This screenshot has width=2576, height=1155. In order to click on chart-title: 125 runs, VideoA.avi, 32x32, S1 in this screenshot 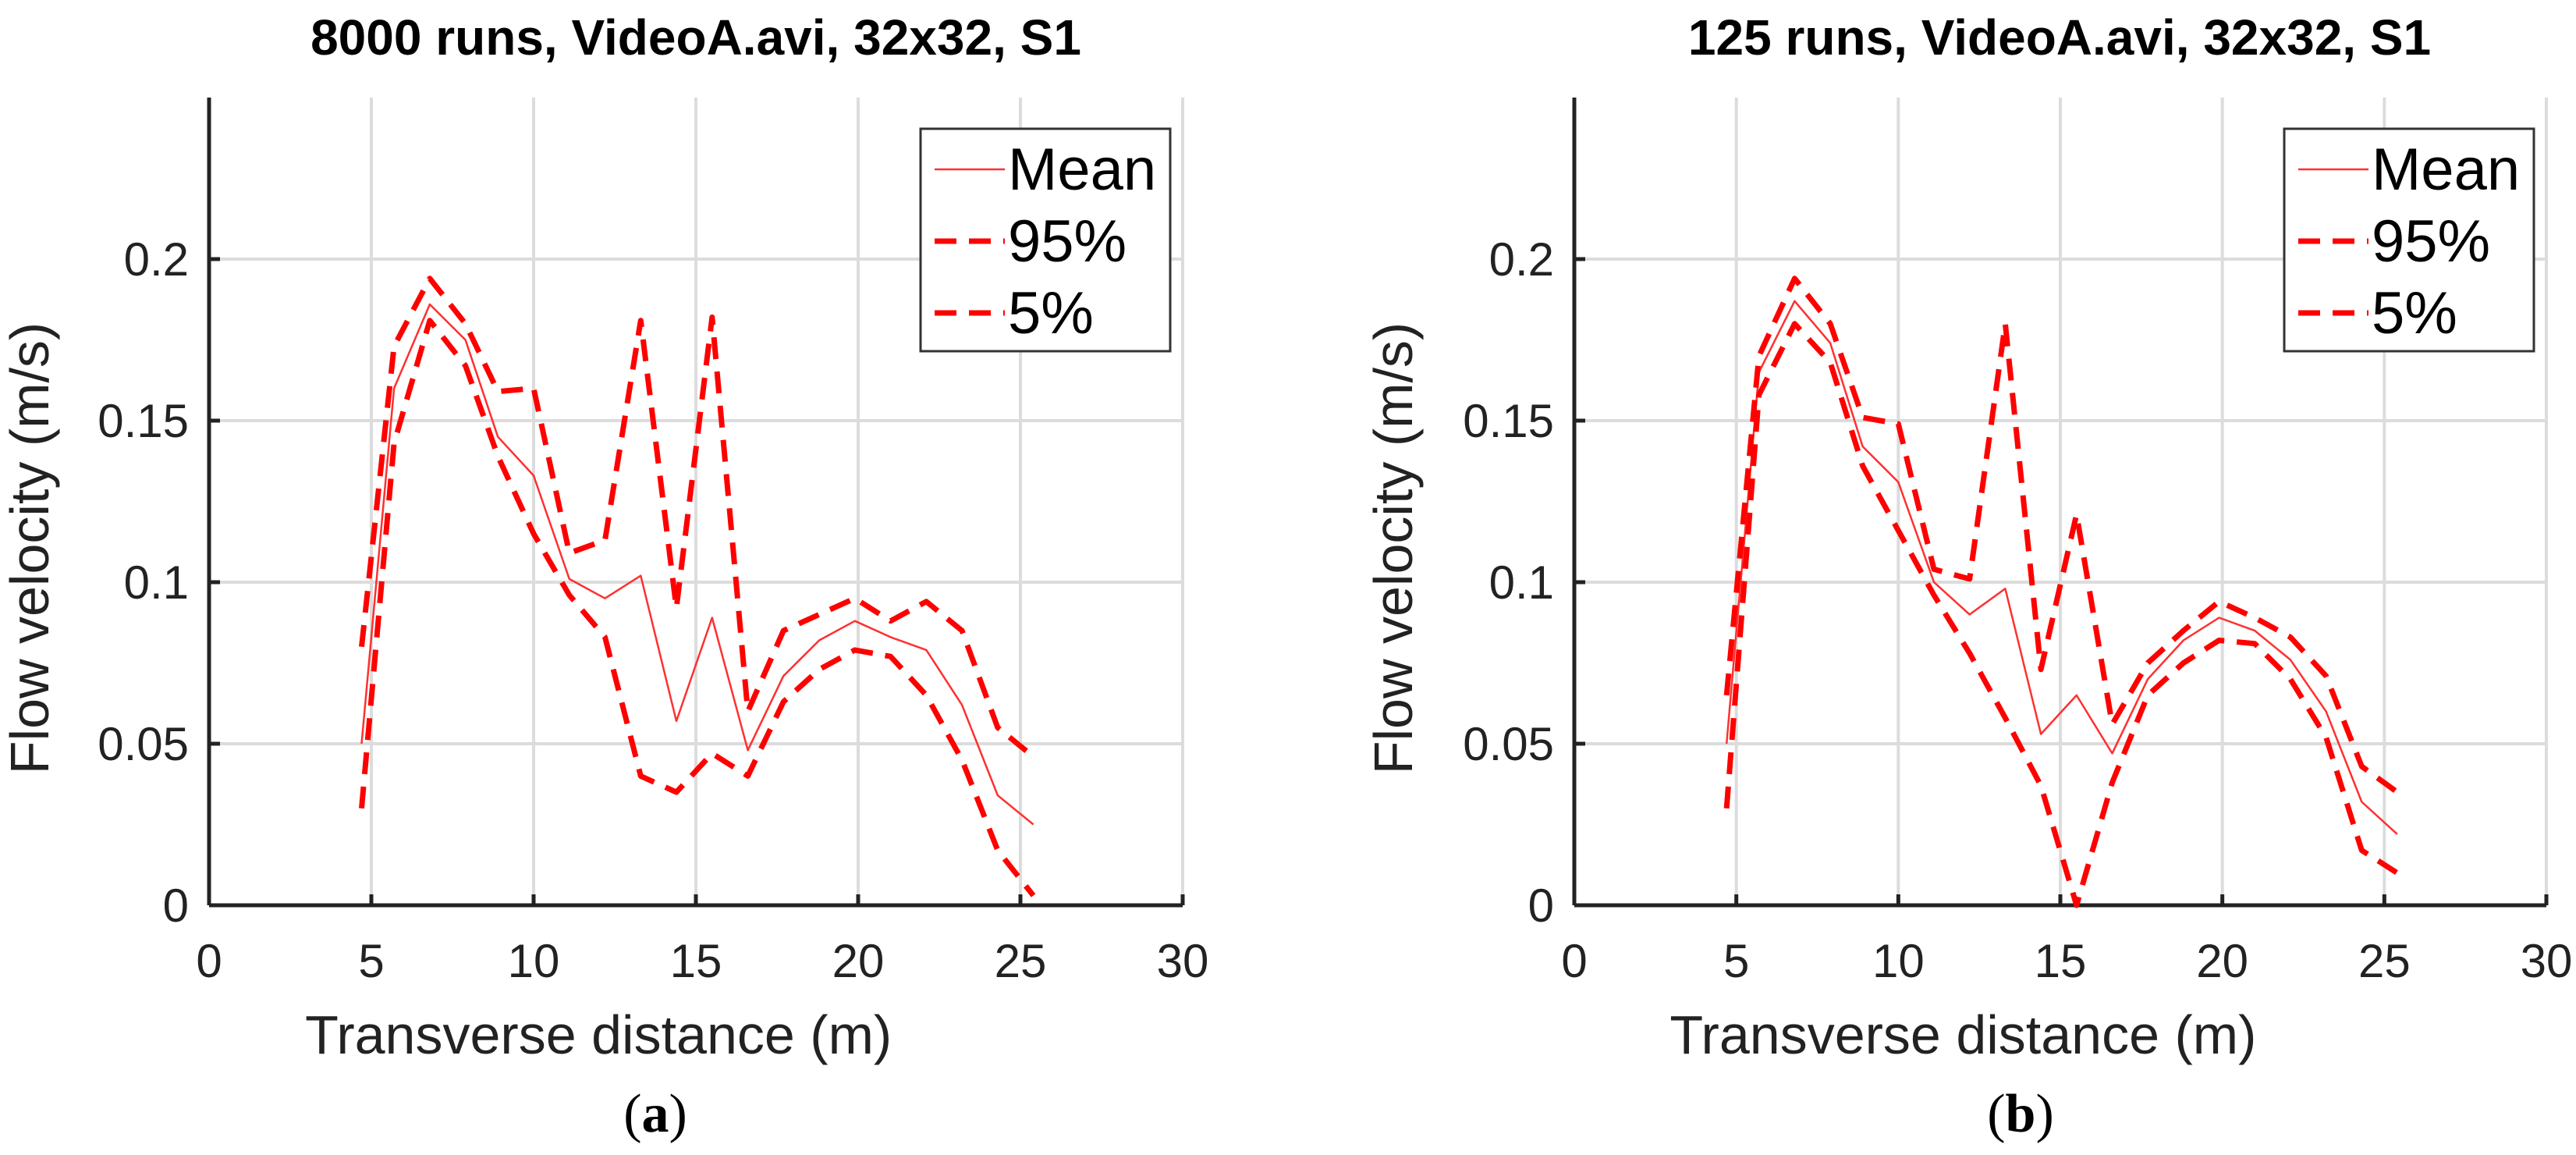, I will do `click(2059, 37)`.